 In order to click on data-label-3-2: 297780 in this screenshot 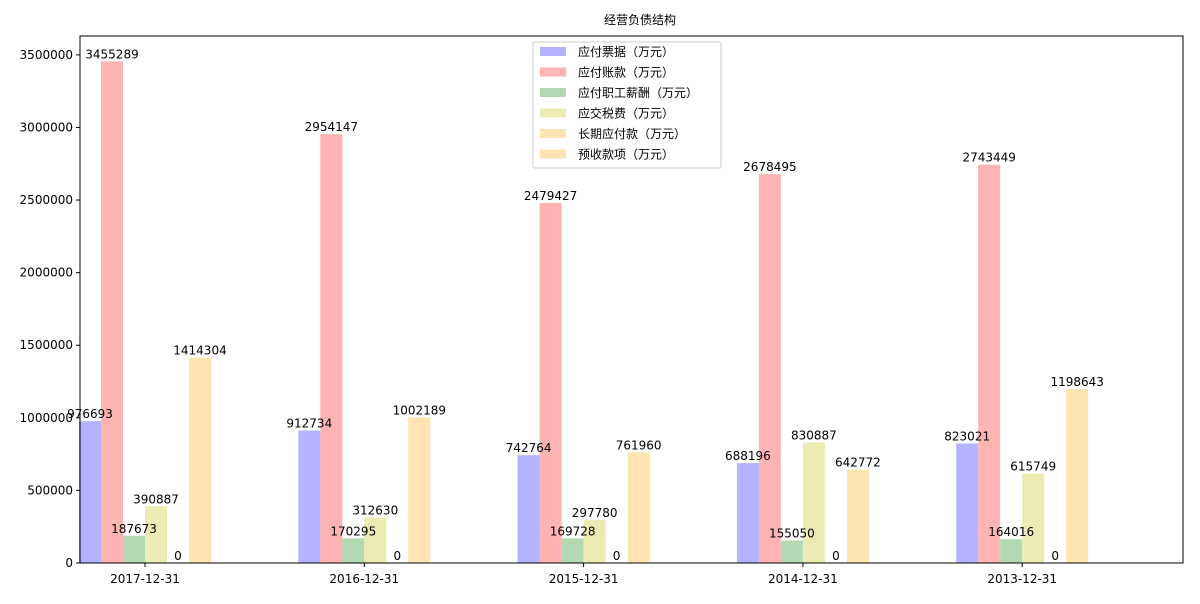, I will do `click(595, 513)`.